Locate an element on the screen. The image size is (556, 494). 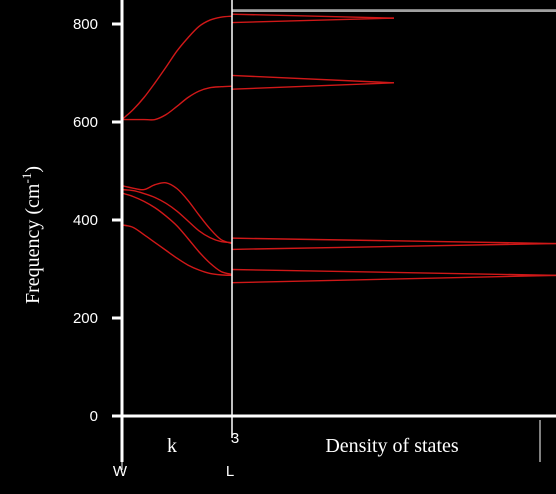
y-tick-label-800: 800 is located at coordinates (85, 24).